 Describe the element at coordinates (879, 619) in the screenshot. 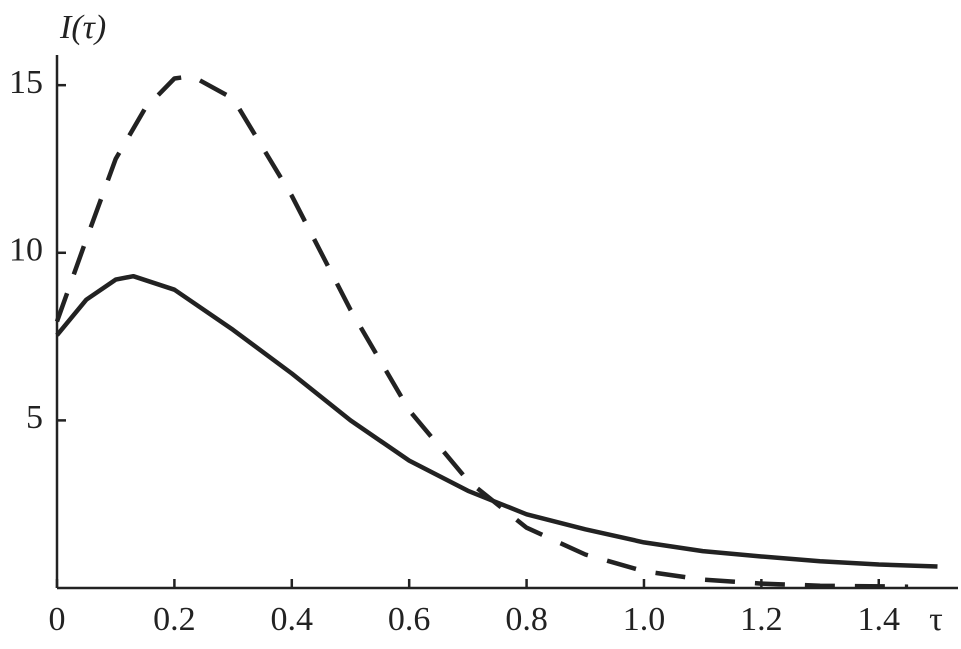

I see `x-tick-label: 1.4` at that location.